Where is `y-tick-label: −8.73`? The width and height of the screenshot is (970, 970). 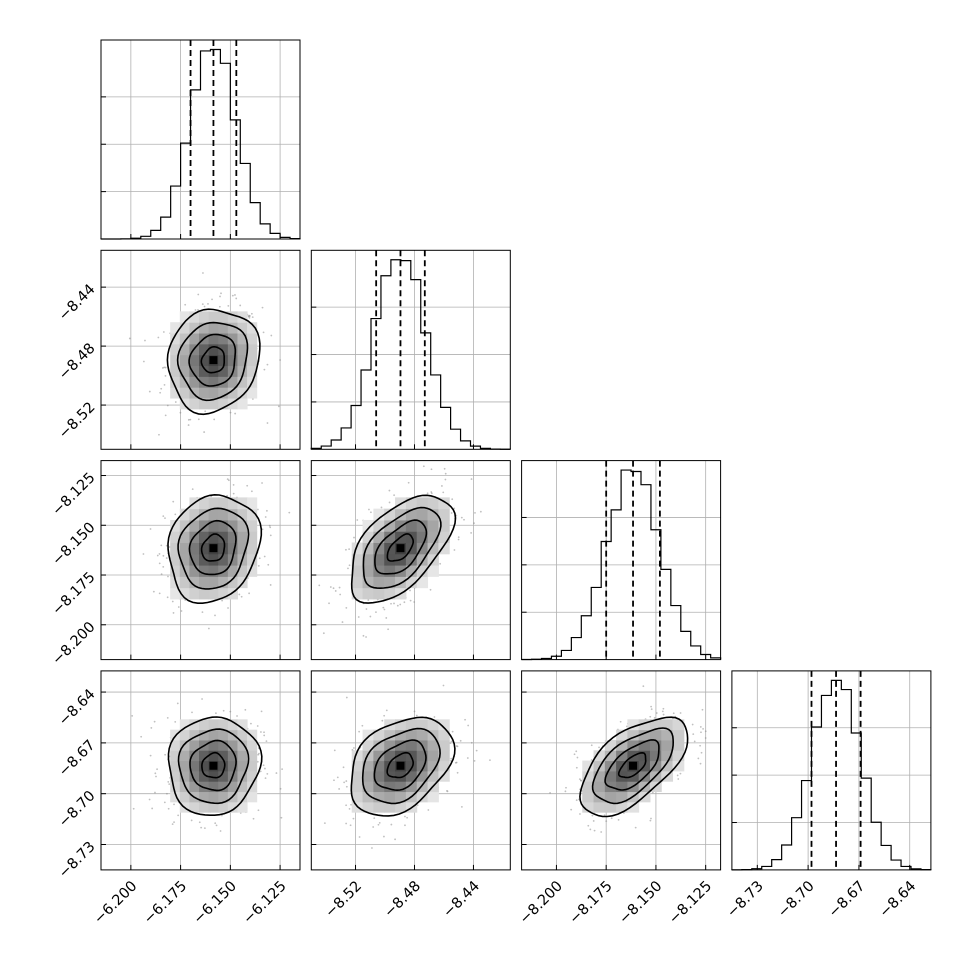
y-tick-label: −8.73 is located at coordinates (77, 860).